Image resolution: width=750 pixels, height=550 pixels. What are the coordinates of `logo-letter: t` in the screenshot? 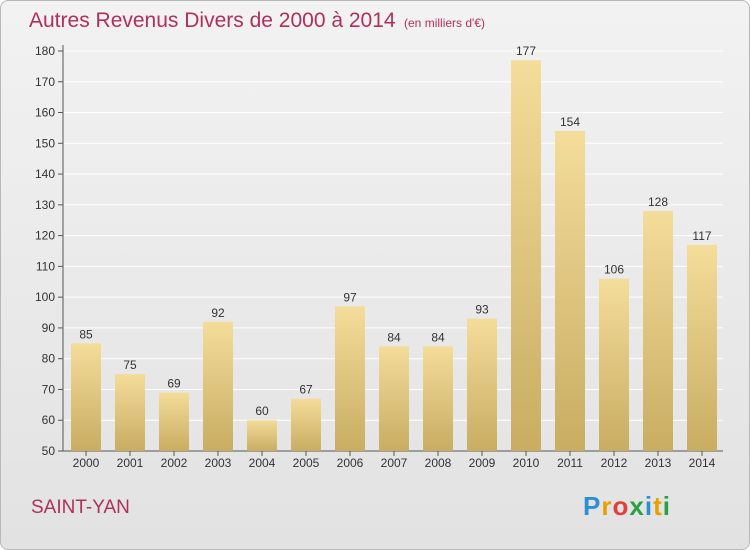 It's located at (658, 506).